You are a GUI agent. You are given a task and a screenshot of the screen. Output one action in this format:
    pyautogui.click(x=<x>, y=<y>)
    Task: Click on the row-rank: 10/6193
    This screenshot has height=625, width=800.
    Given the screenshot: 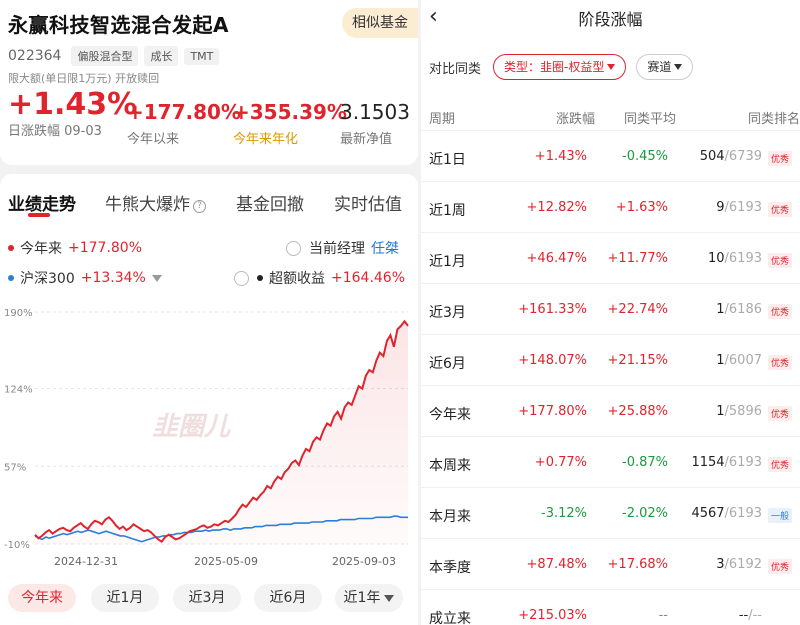 What is the action you would take?
    pyautogui.click(x=735, y=258)
    